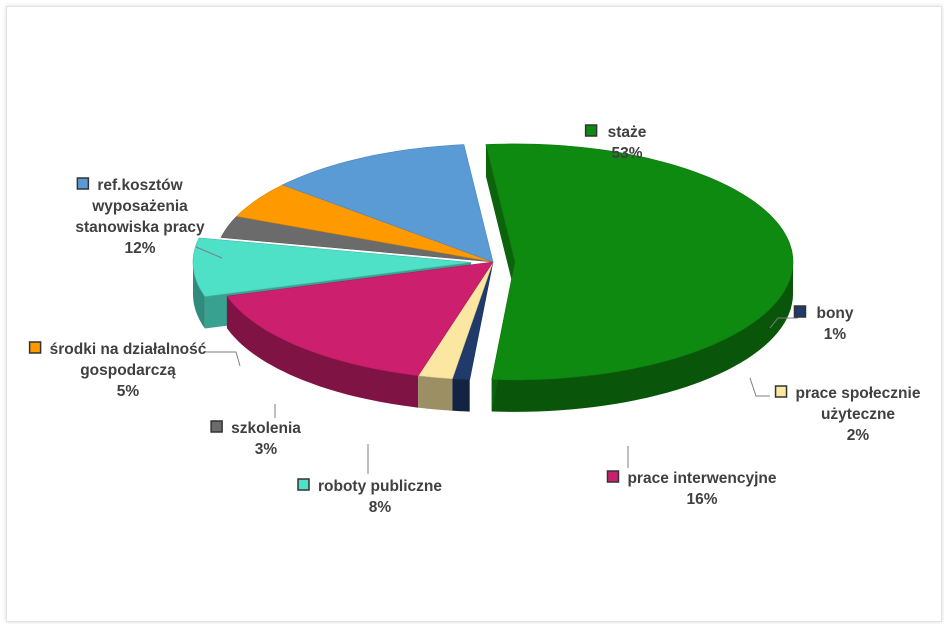  What do you see at coordinates (255, 439) in the screenshot?
I see `slice-label-5: szkolenia 3%` at bounding box center [255, 439].